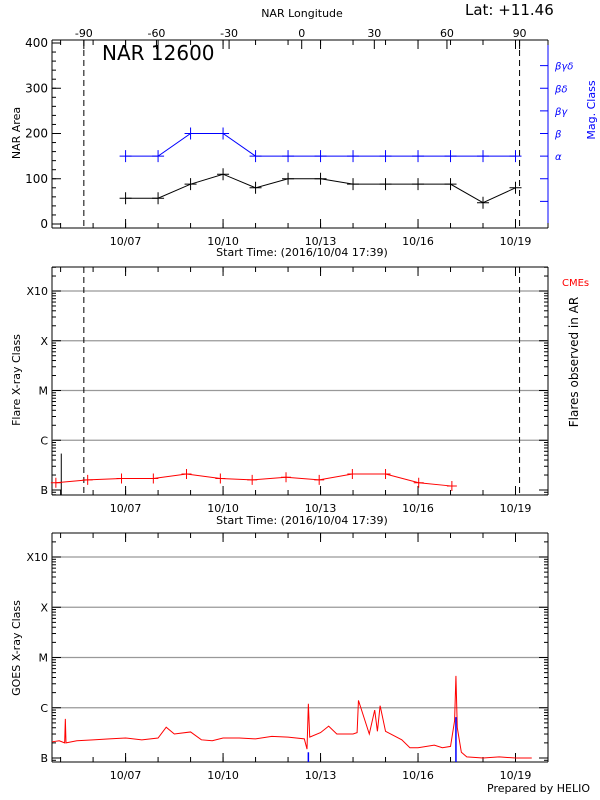 The width and height of the screenshot is (600, 800). What do you see at coordinates (575, 283) in the screenshot?
I see `legend-cmes: CMEs` at bounding box center [575, 283].